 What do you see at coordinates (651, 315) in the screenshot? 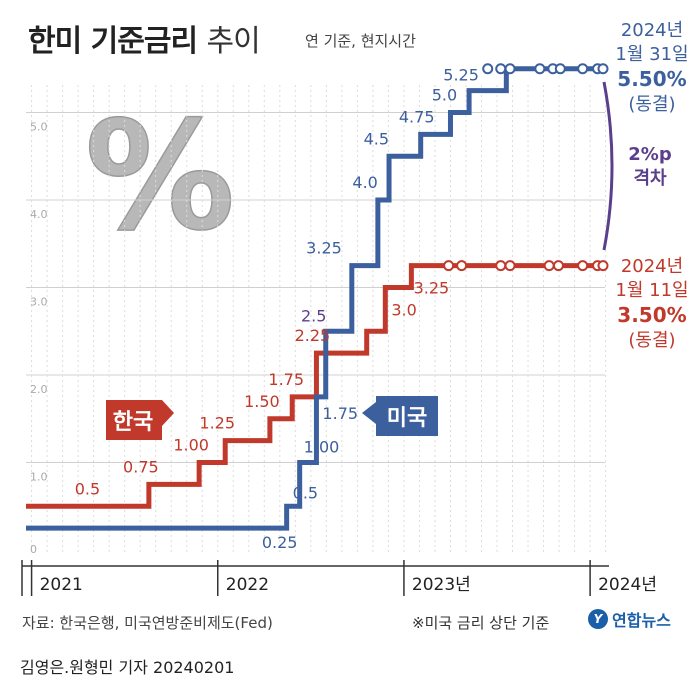
I see `kr-latest-rate: 3.50%` at bounding box center [651, 315].